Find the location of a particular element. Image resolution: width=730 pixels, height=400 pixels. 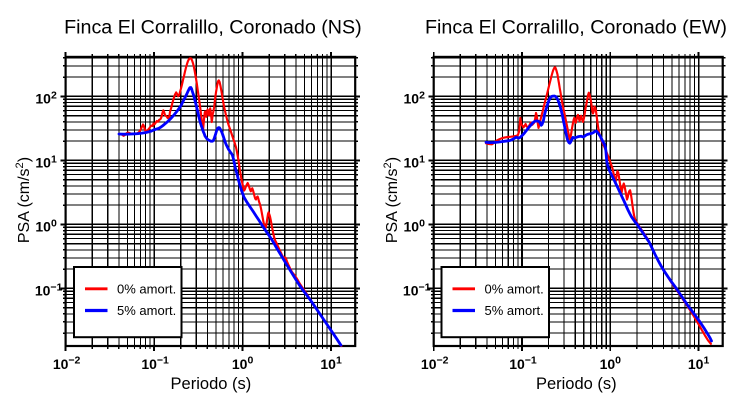

svg-text:Finca El Corralillo, Coronado: Finca El Corralillo, Coronado (NS) is located at coordinates (213, 28).